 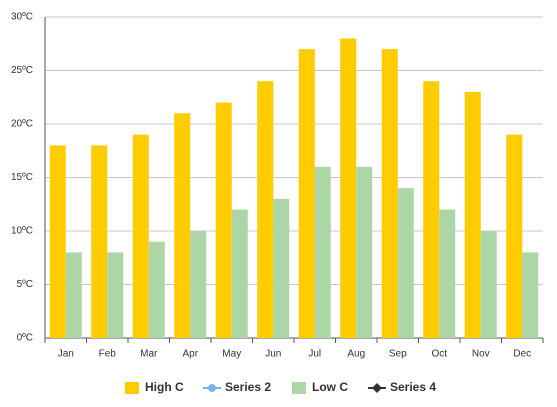 What do you see at coordinates (22, 177) in the screenshot?
I see `y-tick-label: 15ºC` at bounding box center [22, 177].